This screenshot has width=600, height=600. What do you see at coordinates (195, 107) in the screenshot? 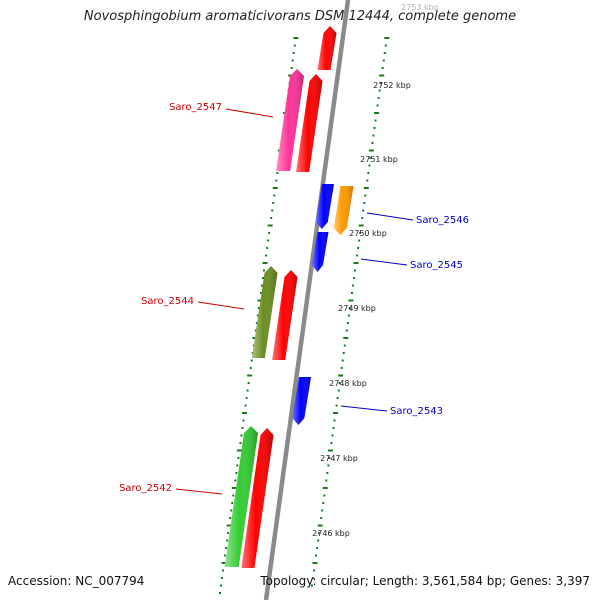
I see `gene-label: Saro_2547` at bounding box center [195, 107].